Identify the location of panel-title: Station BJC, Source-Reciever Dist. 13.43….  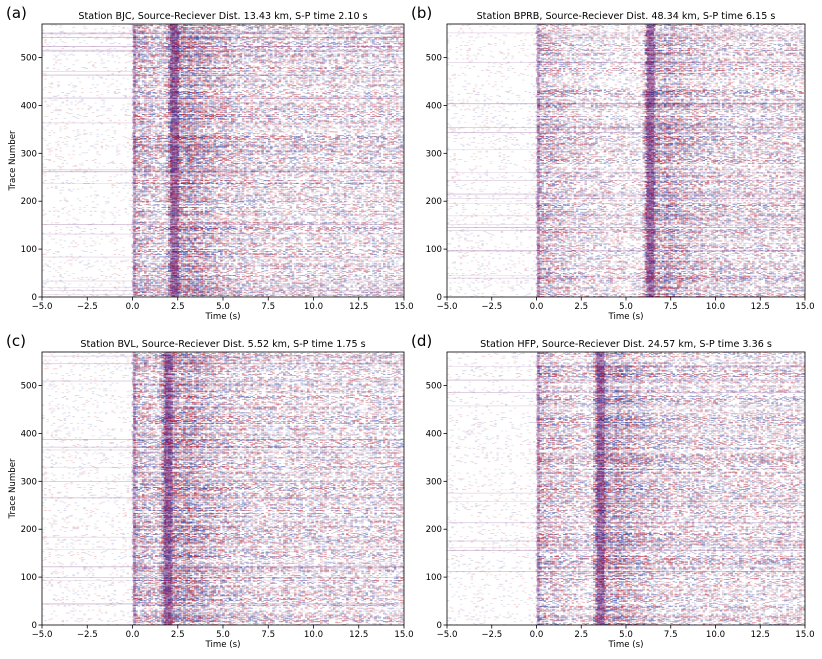
(222, 16).